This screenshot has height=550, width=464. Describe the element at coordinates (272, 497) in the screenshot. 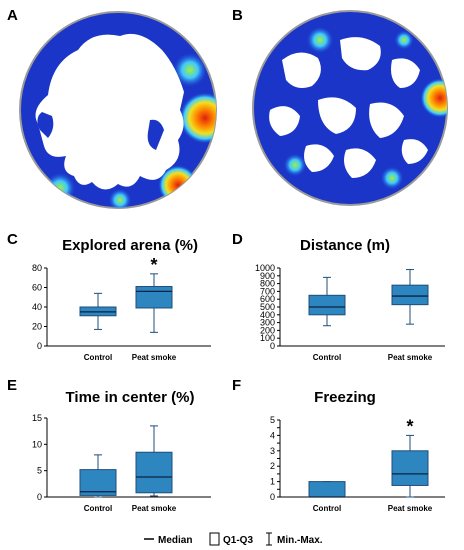

I see `y-tick-label-f: 0` at that location.